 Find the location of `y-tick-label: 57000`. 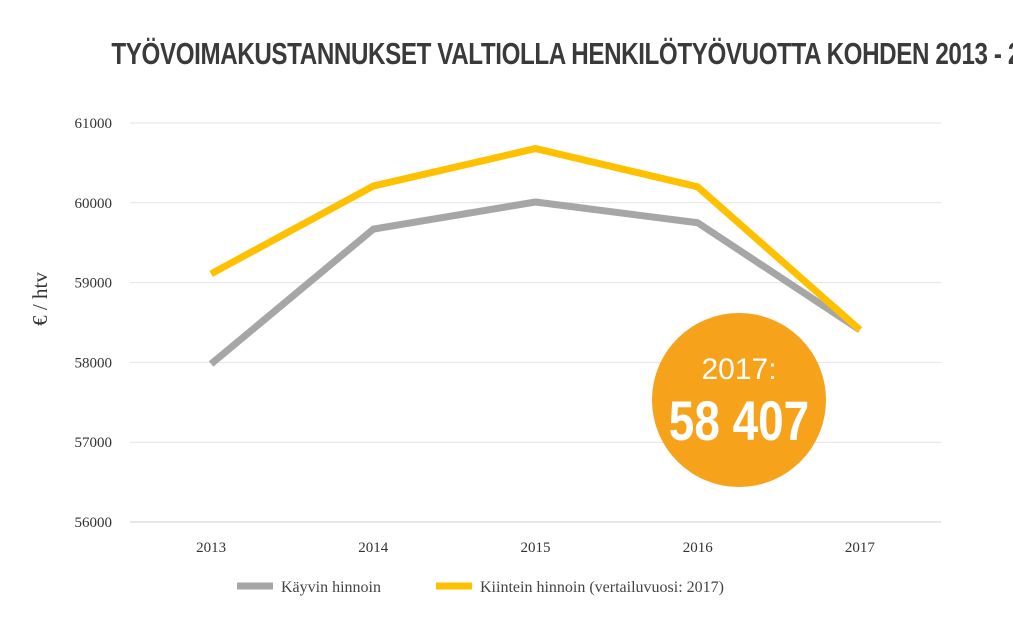

y-tick-label: 57000 is located at coordinates (94, 443).